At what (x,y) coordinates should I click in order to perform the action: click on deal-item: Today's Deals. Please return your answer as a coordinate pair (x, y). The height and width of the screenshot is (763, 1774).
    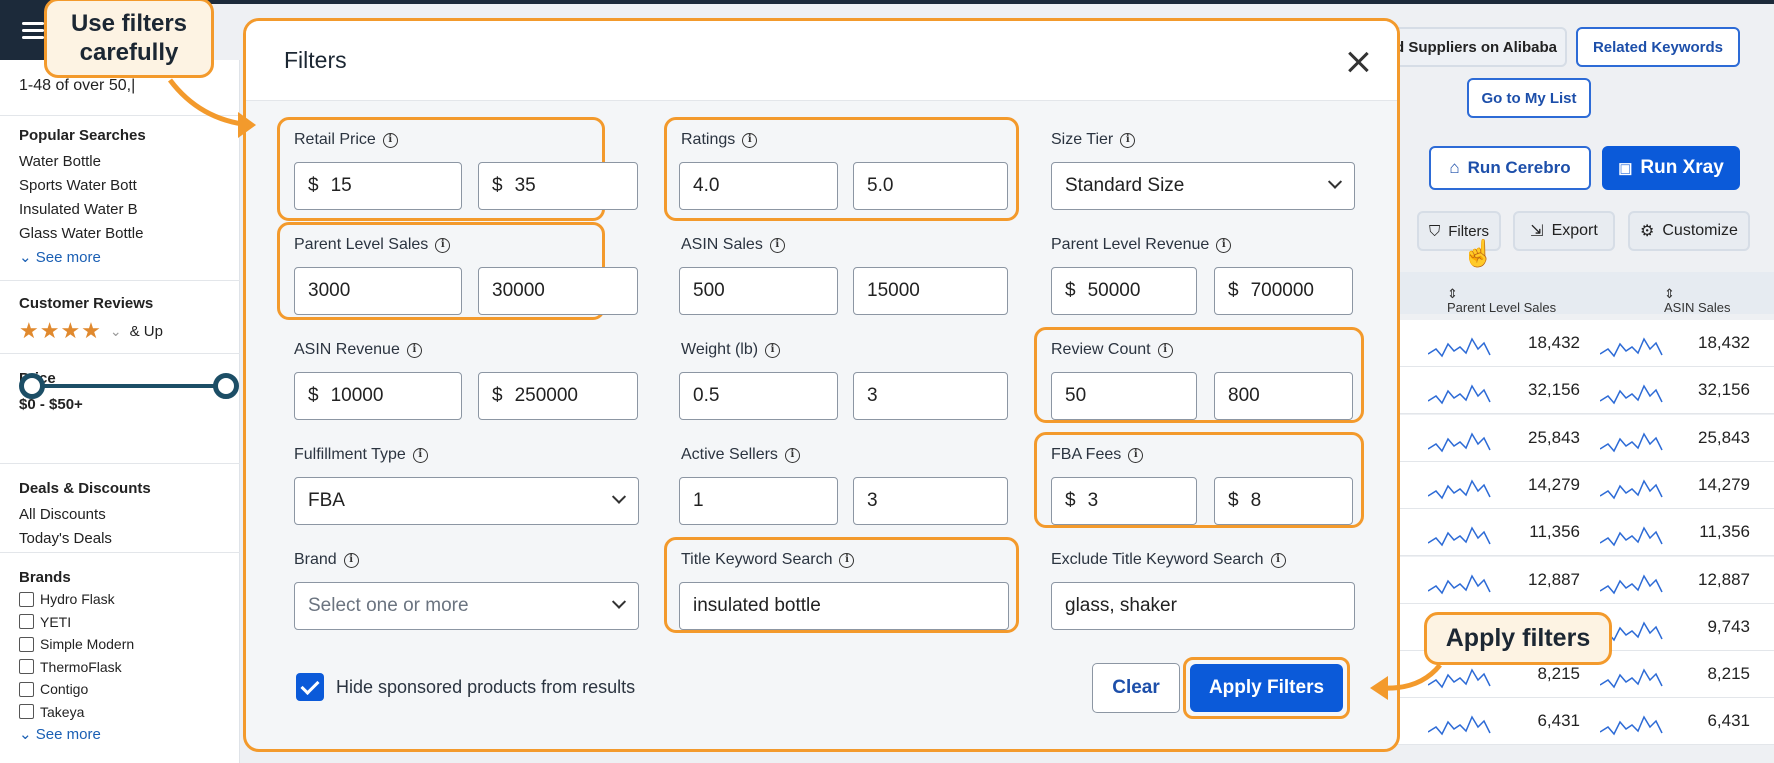
    Looking at the image, I should click on (65, 538).